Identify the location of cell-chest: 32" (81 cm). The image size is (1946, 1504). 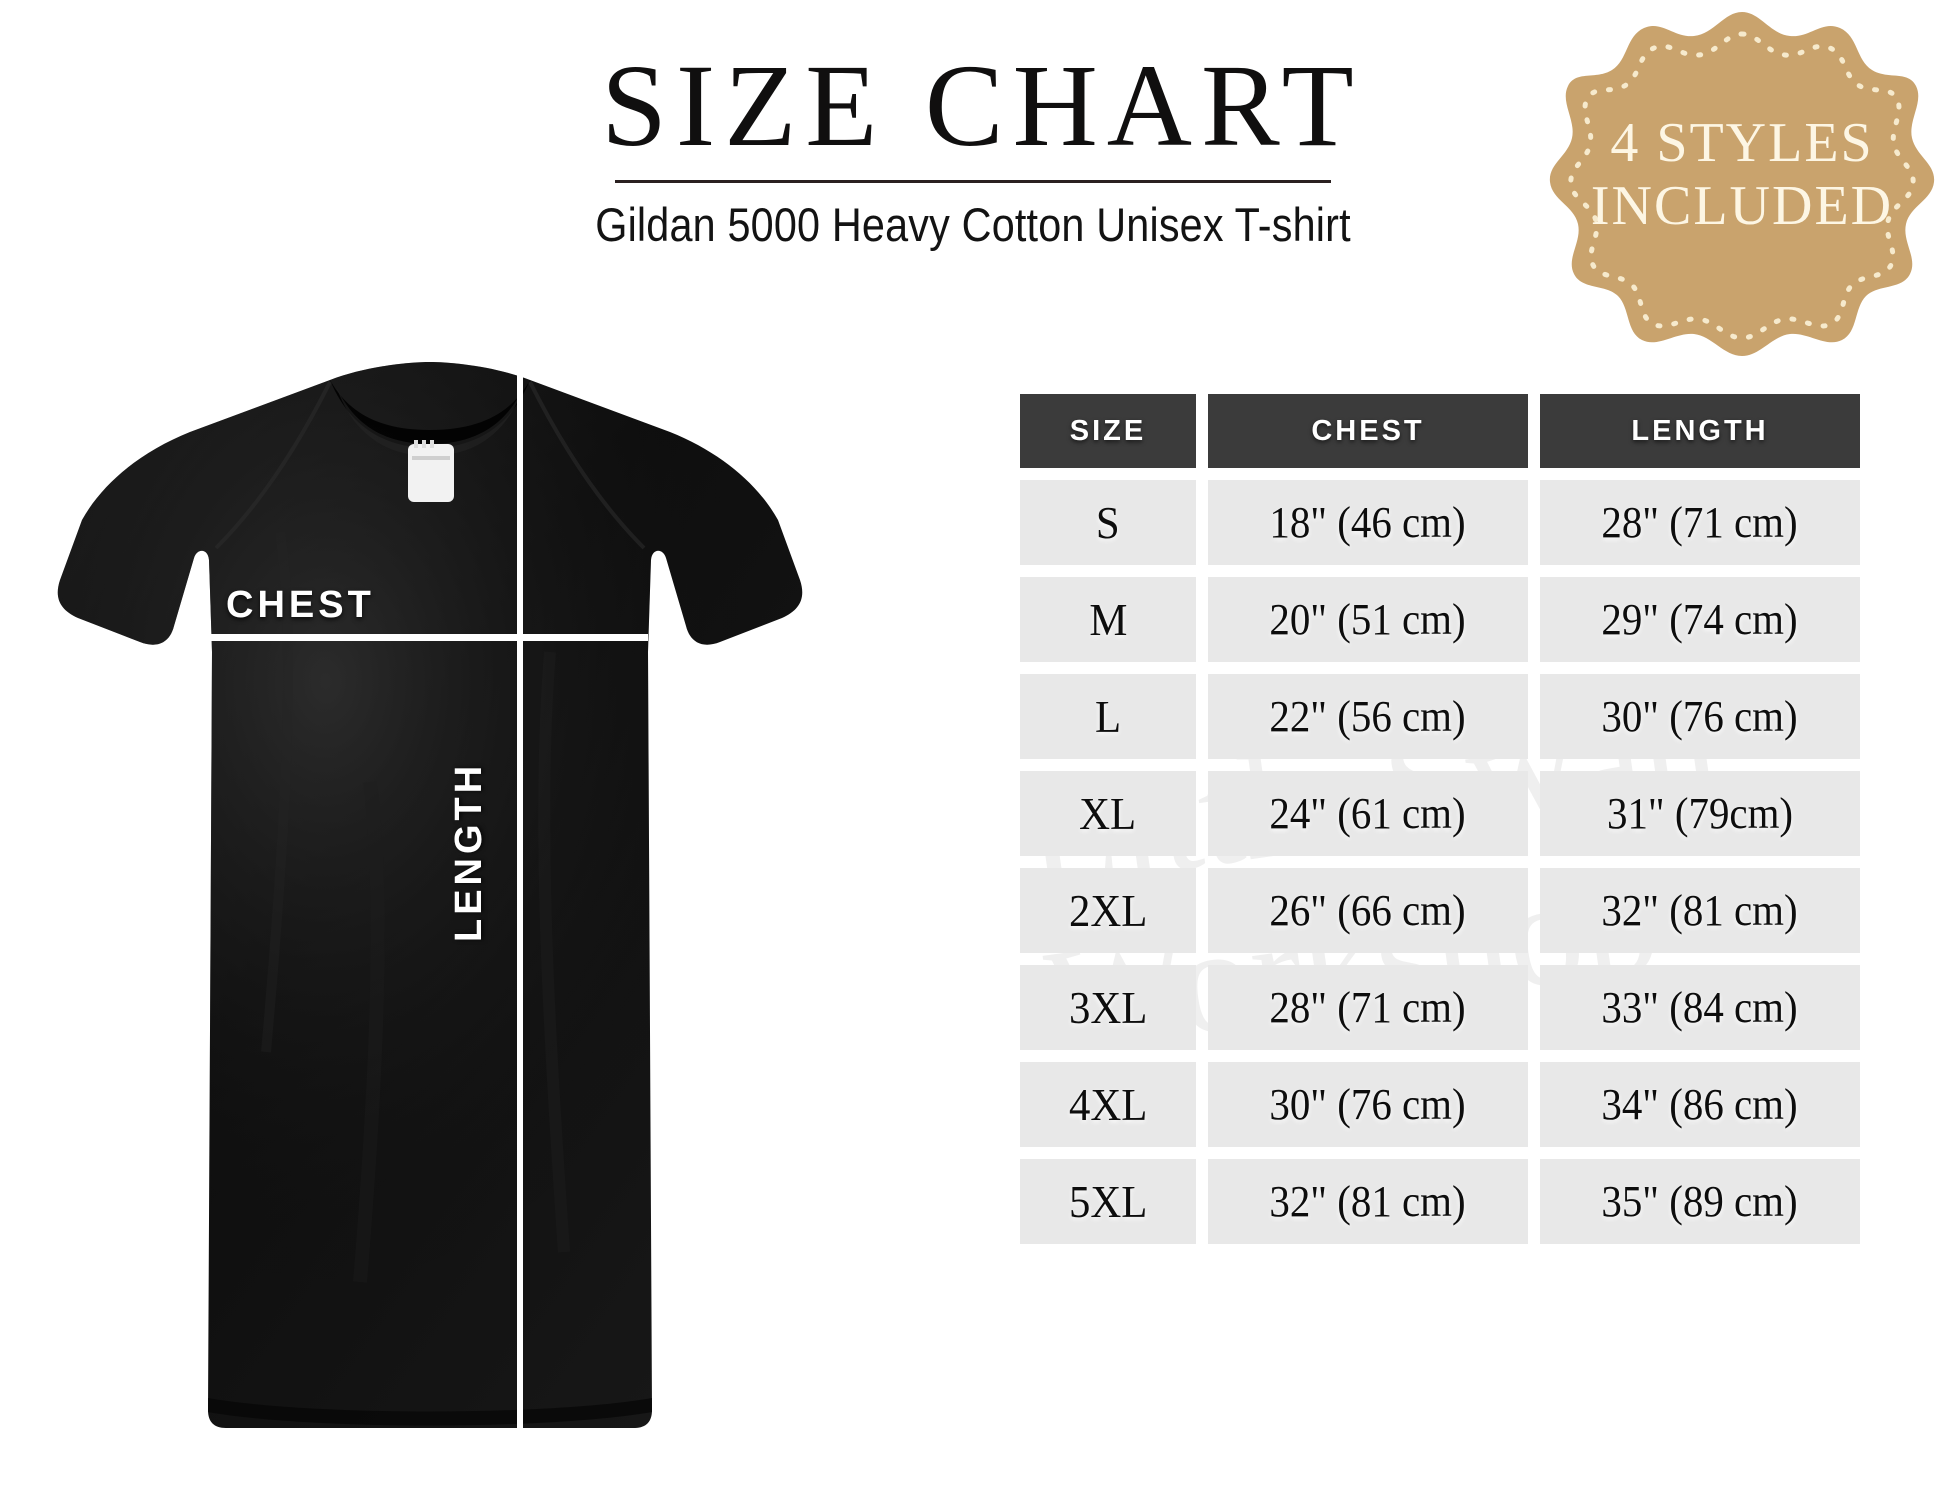
(1368, 1201).